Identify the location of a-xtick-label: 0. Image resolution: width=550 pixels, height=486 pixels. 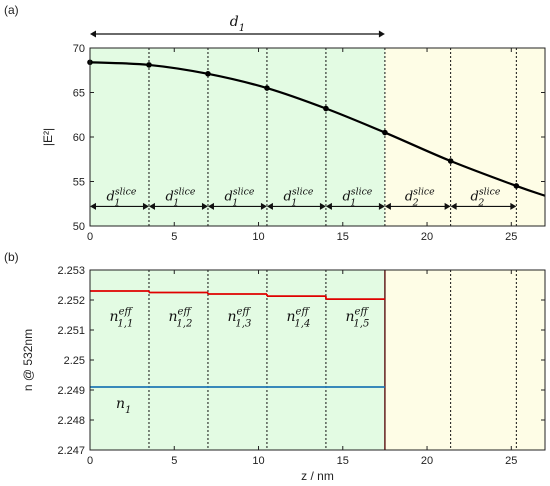
(90, 237).